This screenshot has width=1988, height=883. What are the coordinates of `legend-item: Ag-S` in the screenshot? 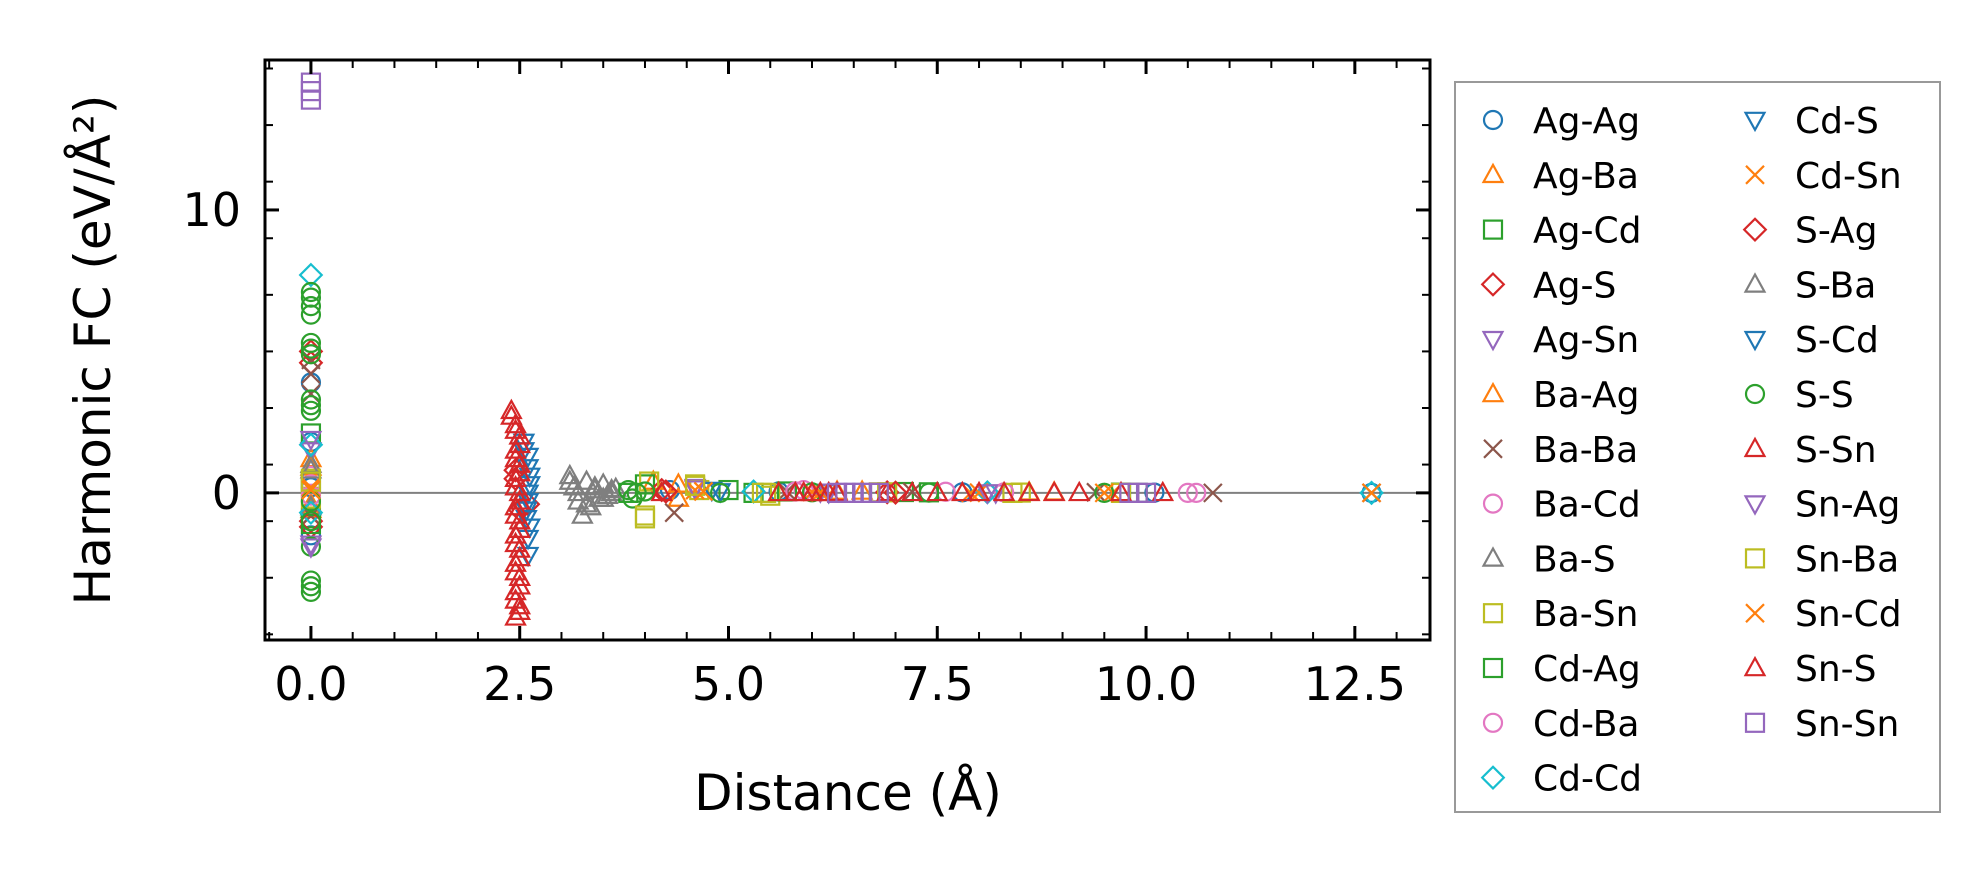 It's located at (1548, 285).